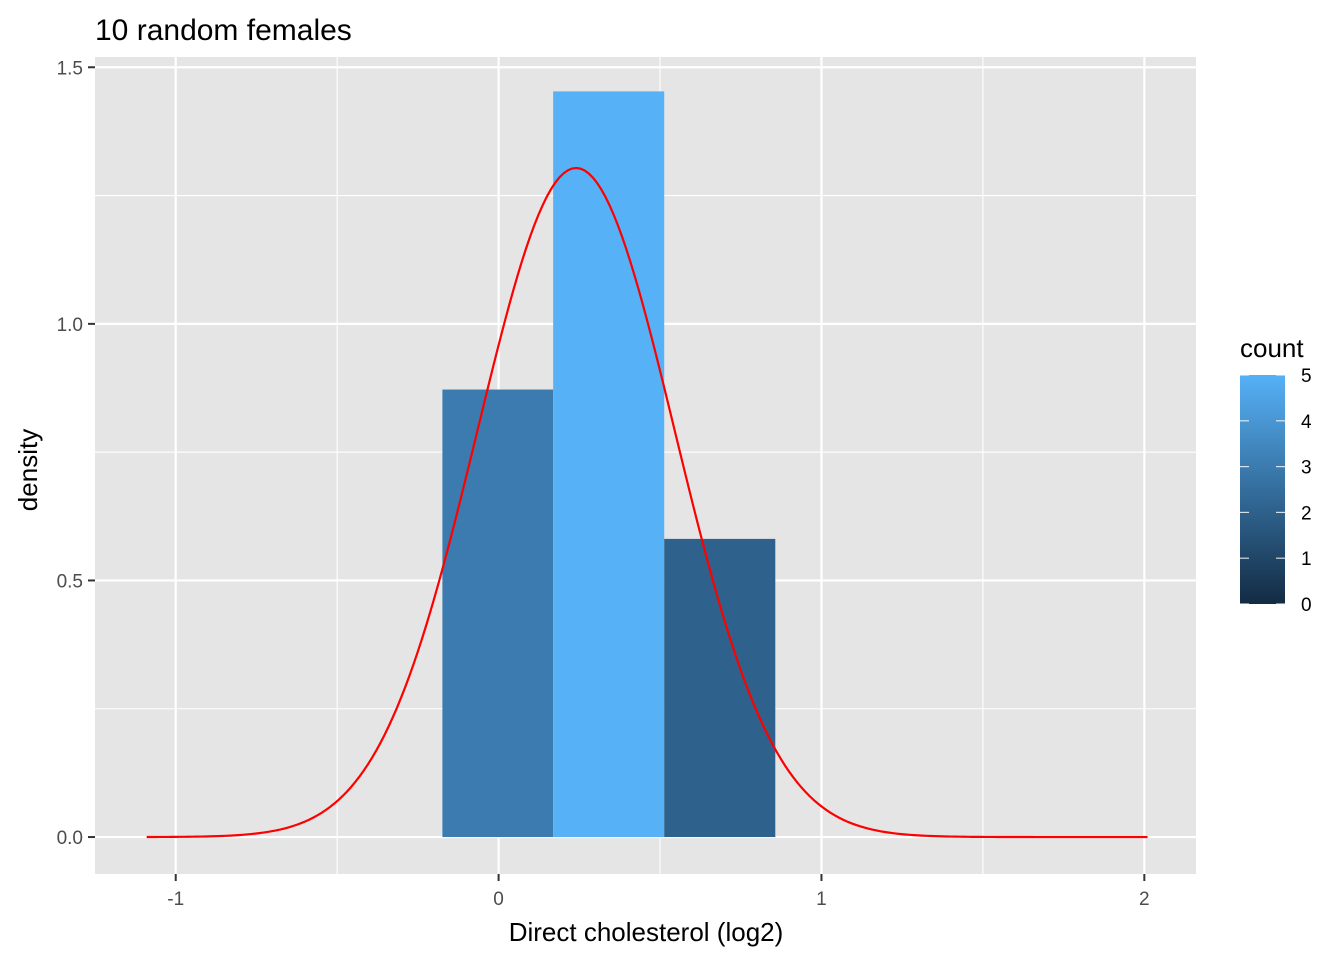  Describe the element at coordinates (821, 899) in the screenshot. I see `x-tick-label: 1` at that location.